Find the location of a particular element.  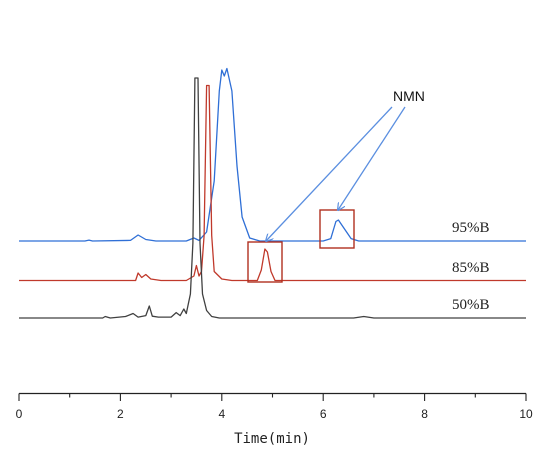

series-label: 85%B is located at coordinates (471, 268).